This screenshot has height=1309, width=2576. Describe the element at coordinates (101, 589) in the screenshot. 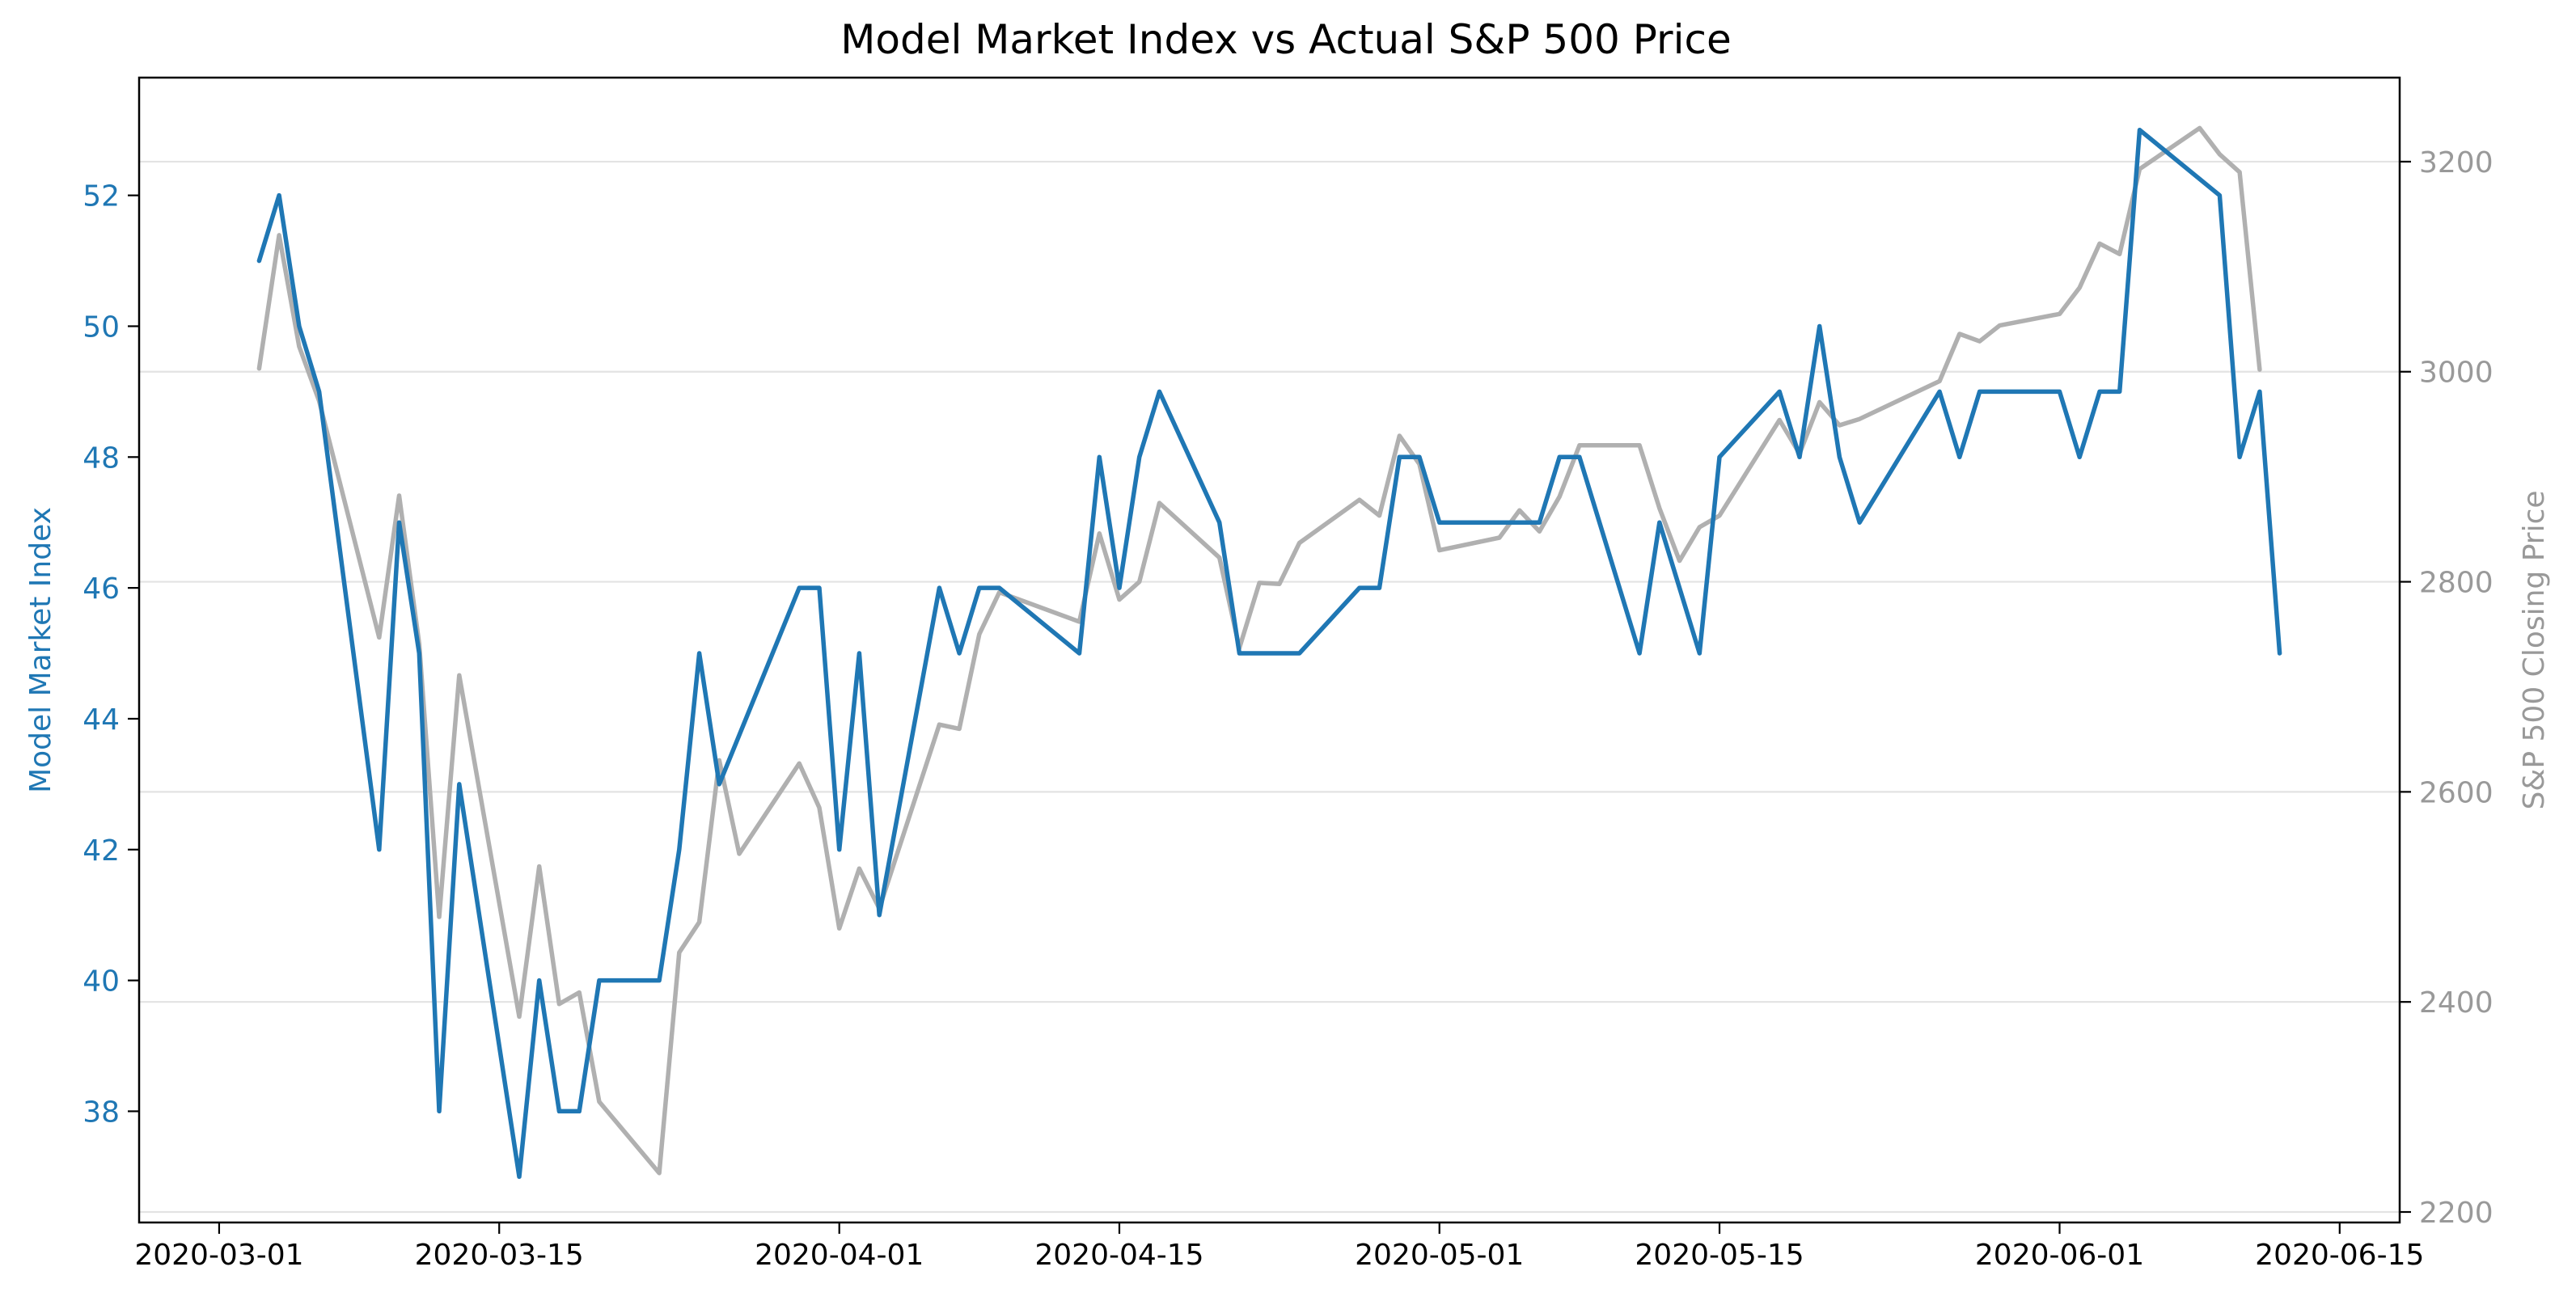

I see `left-y-tick-label: 46` at that location.